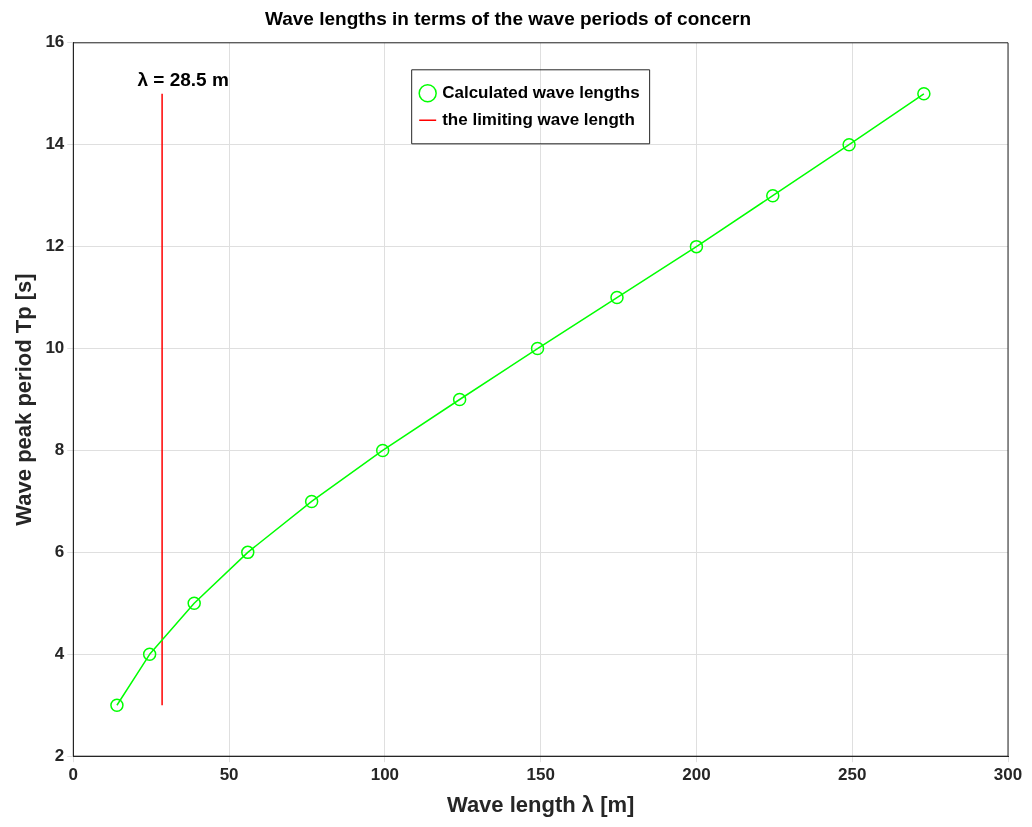 Image resolution: width=1032 pixels, height=827 pixels. What do you see at coordinates (696, 775) in the screenshot?
I see `x-tick-label: 200` at bounding box center [696, 775].